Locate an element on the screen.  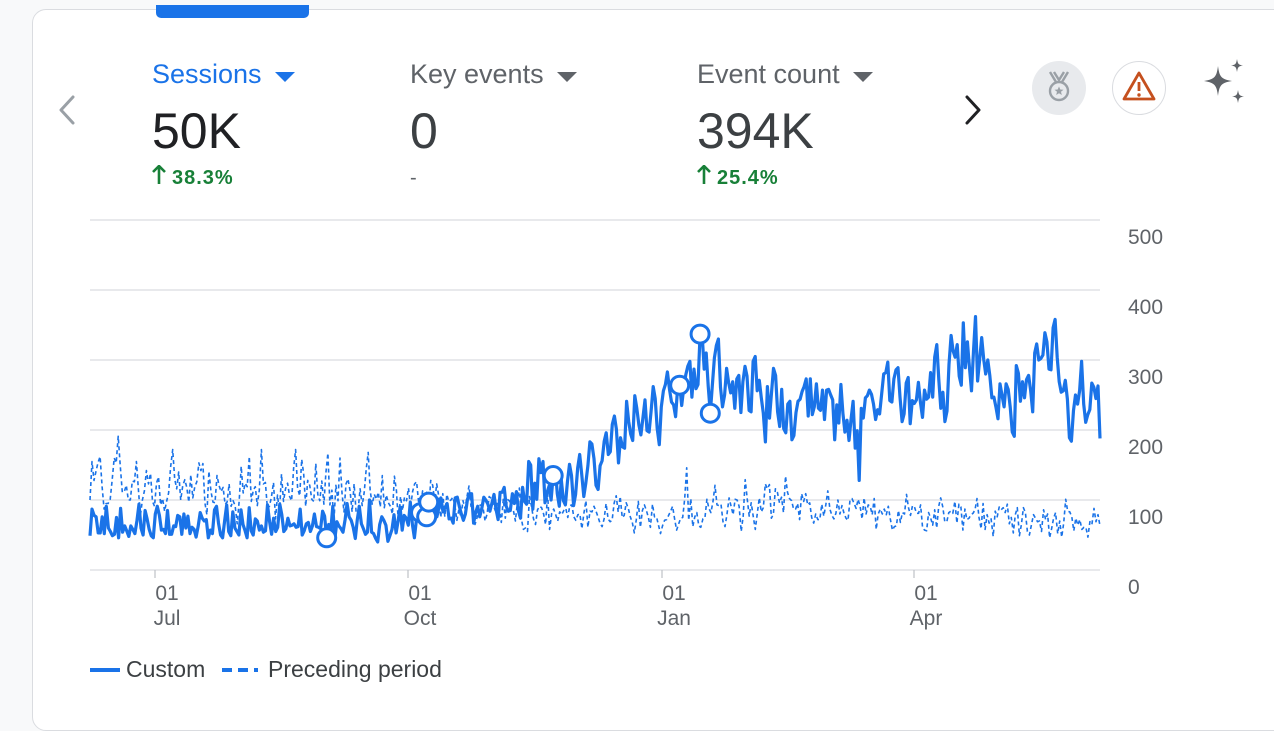
metric-sessions-change-value: 38.3% is located at coordinates (203, 177).